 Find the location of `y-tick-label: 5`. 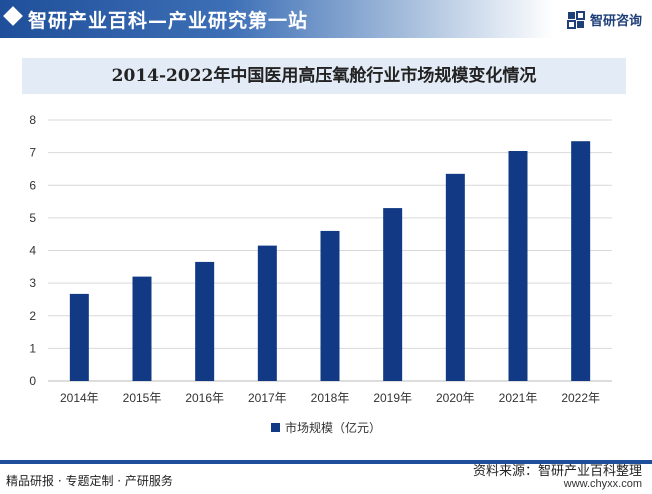

y-tick-label: 5 is located at coordinates (32, 218).